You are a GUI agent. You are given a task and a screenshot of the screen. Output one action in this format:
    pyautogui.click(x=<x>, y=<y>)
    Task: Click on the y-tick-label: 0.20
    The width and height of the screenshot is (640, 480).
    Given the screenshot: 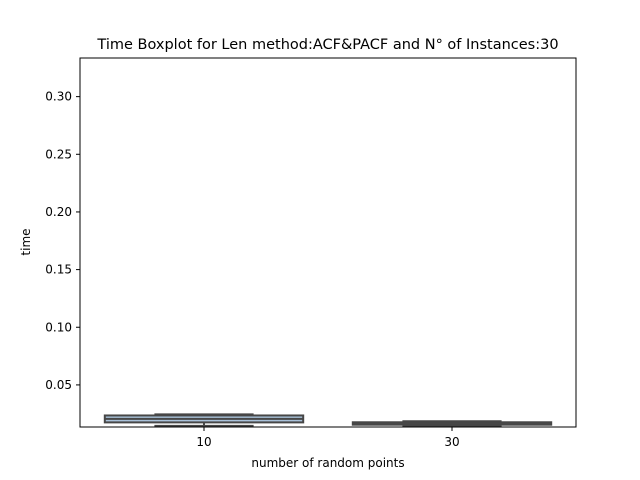 What is the action you would take?
    pyautogui.click(x=58, y=212)
    